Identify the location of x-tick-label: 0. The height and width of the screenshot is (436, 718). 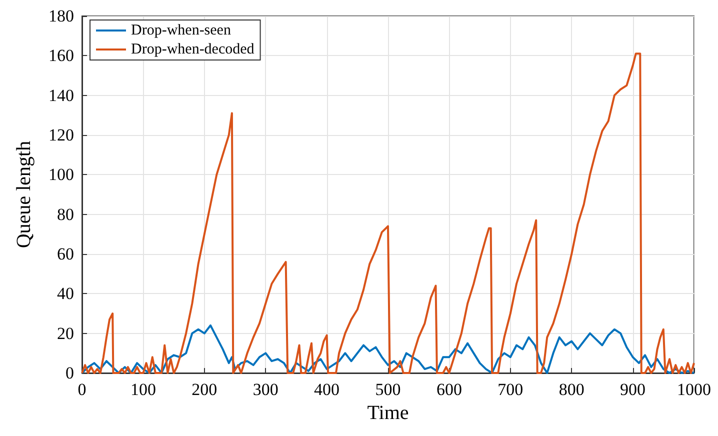
(82, 389).